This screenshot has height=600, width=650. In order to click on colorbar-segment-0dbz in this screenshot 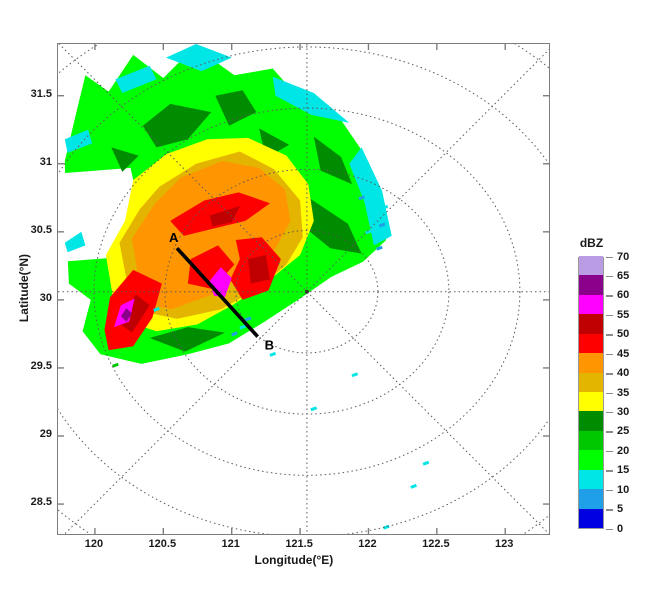, I will do `click(591, 518)`.